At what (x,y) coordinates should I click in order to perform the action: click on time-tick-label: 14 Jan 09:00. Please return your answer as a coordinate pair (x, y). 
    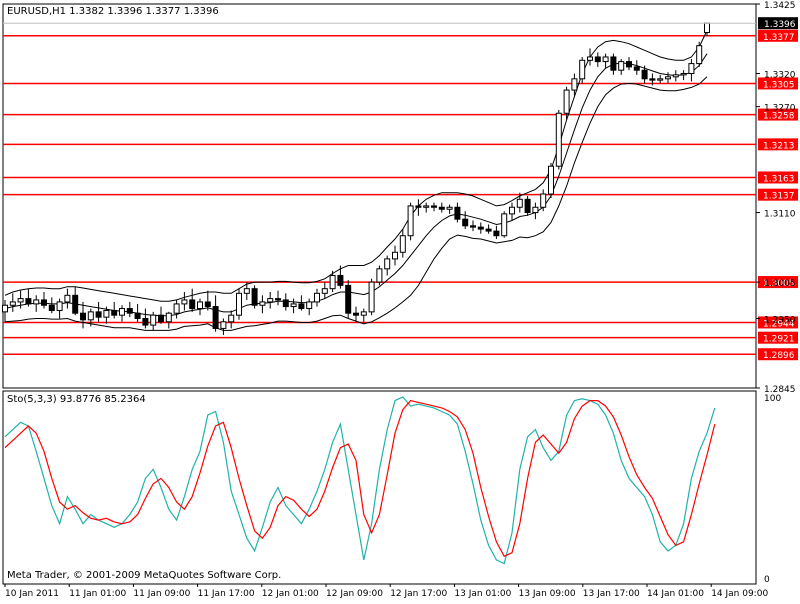
    Looking at the image, I should click on (739, 594).